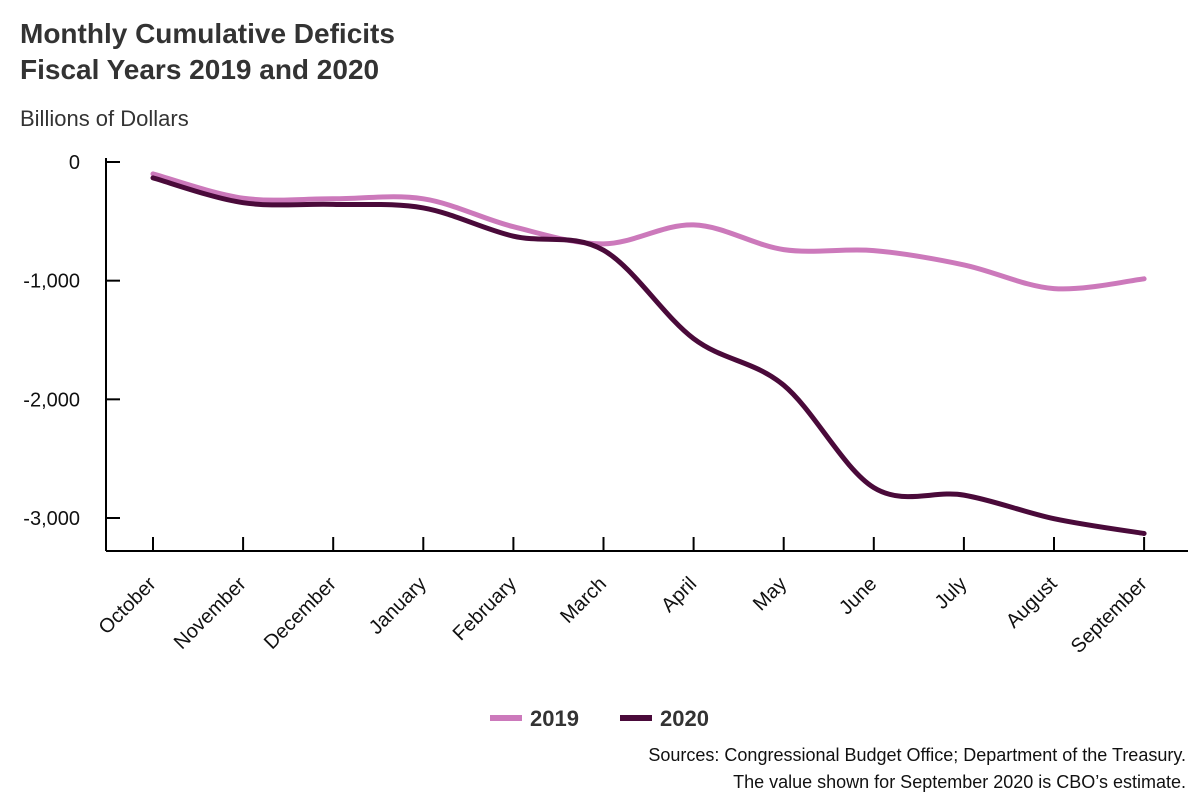 Image resolution: width=1200 pixels, height=800 pixels. What do you see at coordinates (554, 718) in the screenshot?
I see `legend-label-2019: 2019` at bounding box center [554, 718].